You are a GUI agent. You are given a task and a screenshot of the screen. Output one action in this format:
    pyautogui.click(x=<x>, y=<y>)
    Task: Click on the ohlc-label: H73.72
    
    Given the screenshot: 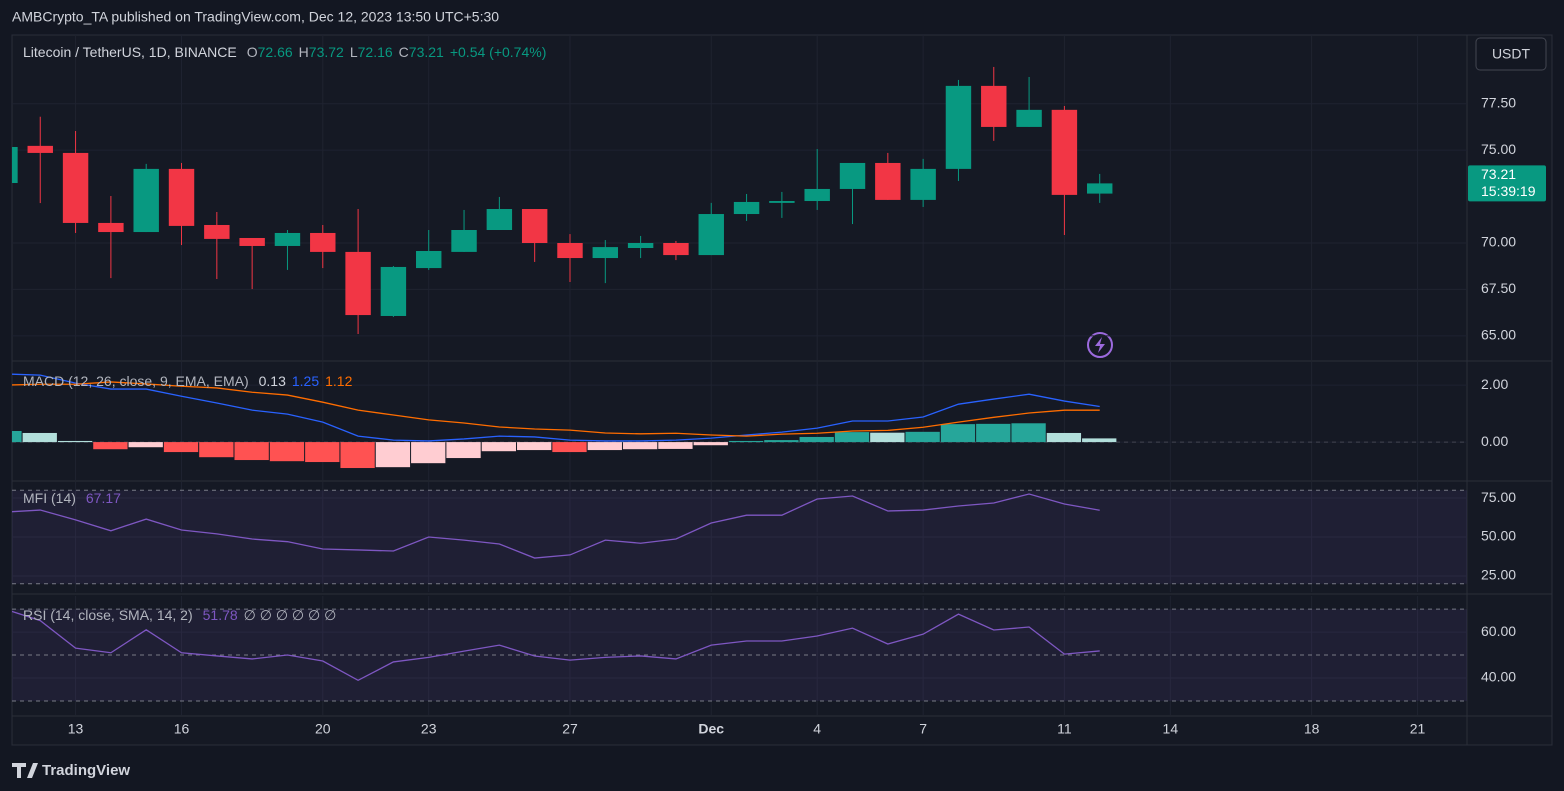 What is the action you would take?
    pyautogui.click(x=321, y=52)
    